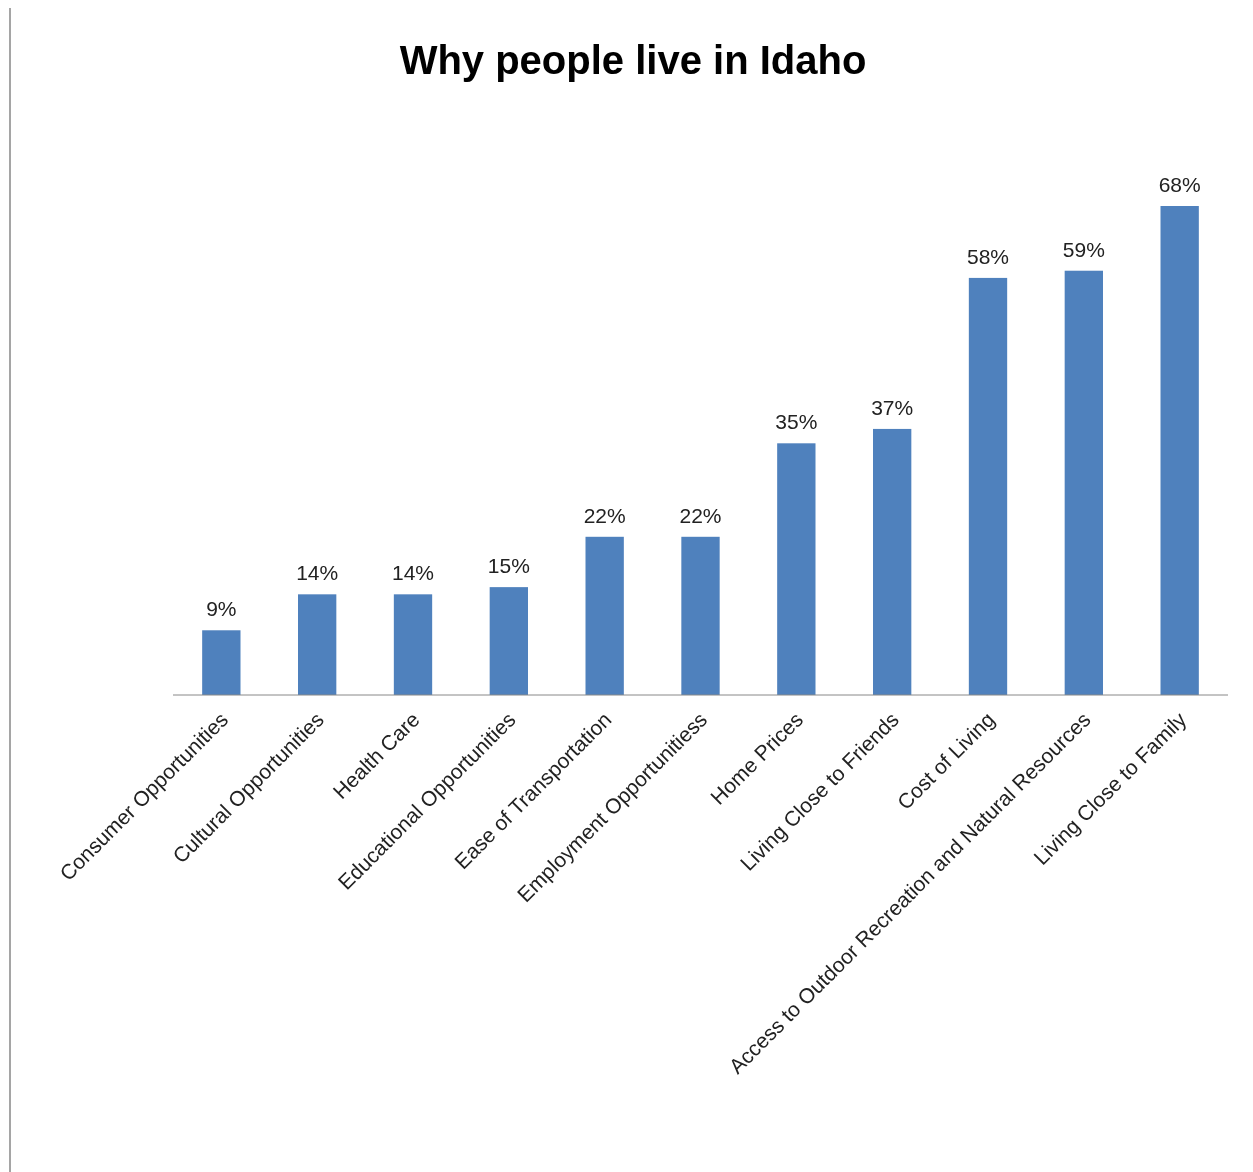 The width and height of the screenshot is (1253, 1172). I want to click on data-label: 9%, so click(221, 609).